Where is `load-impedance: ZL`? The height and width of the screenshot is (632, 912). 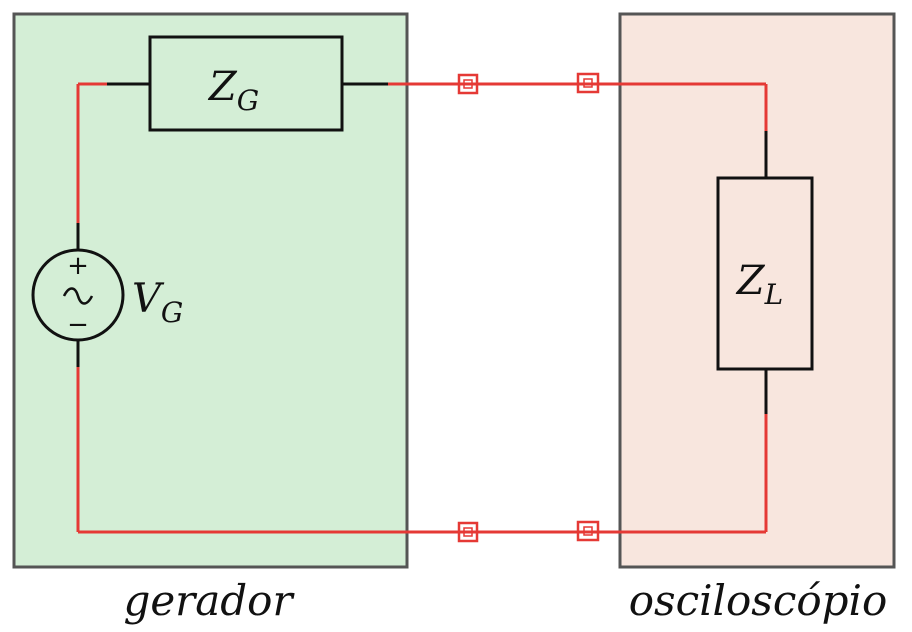
load-impedance: ZL is located at coordinates (765, 273).